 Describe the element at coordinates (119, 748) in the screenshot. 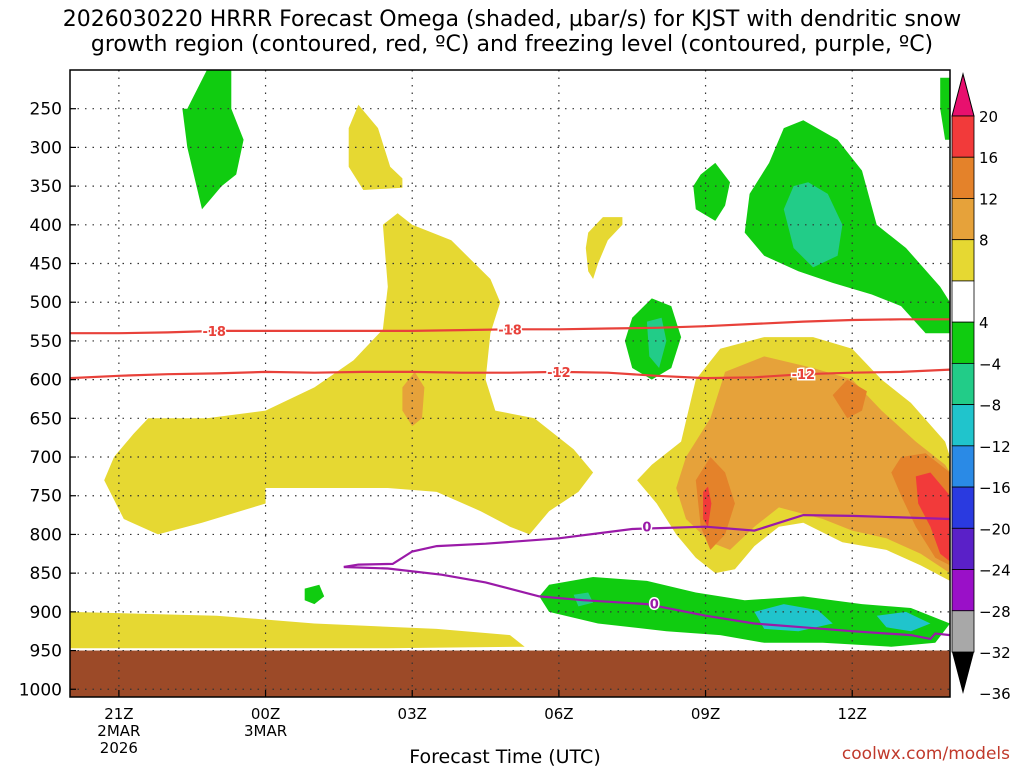

I see `x-tick-label-0-2: 2026` at that location.